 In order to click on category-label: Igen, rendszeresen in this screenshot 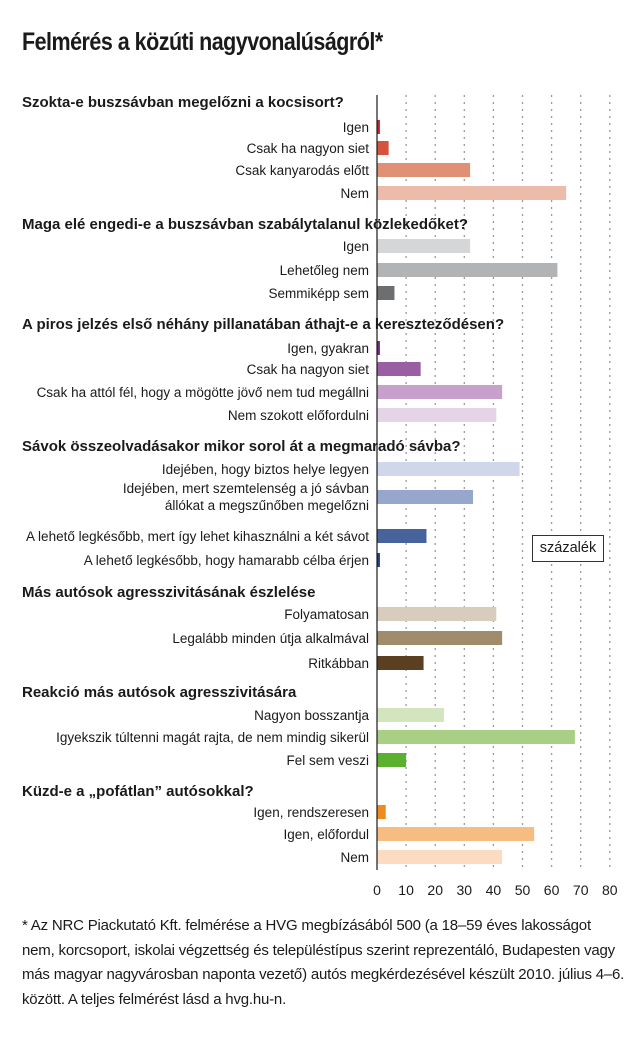, I will do `click(311, 812)`.